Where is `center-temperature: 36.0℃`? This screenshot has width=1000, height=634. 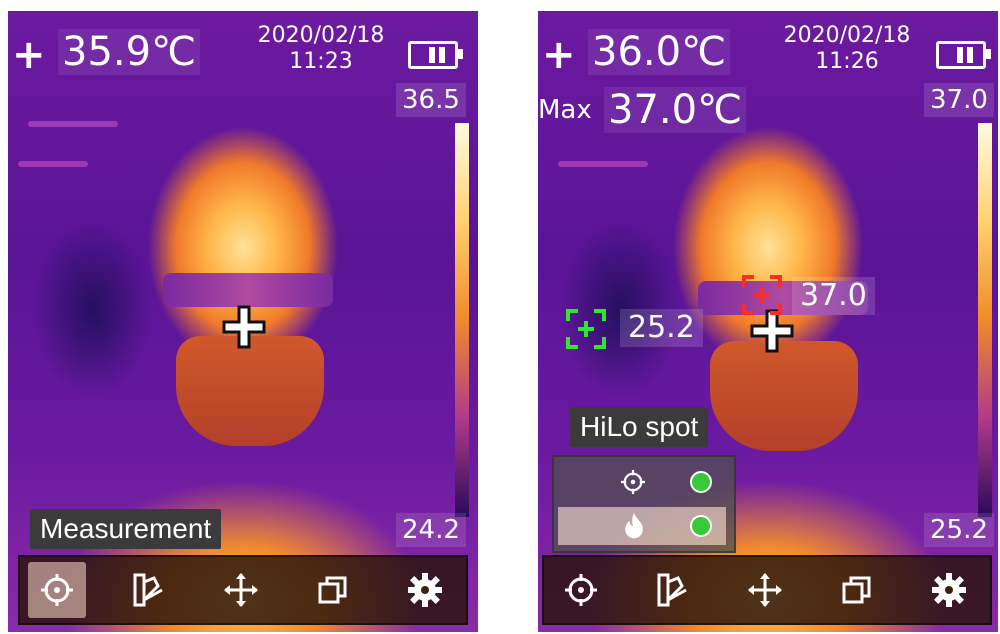 center-temperature: 36.0℃ is located at coordinates (659, 52).